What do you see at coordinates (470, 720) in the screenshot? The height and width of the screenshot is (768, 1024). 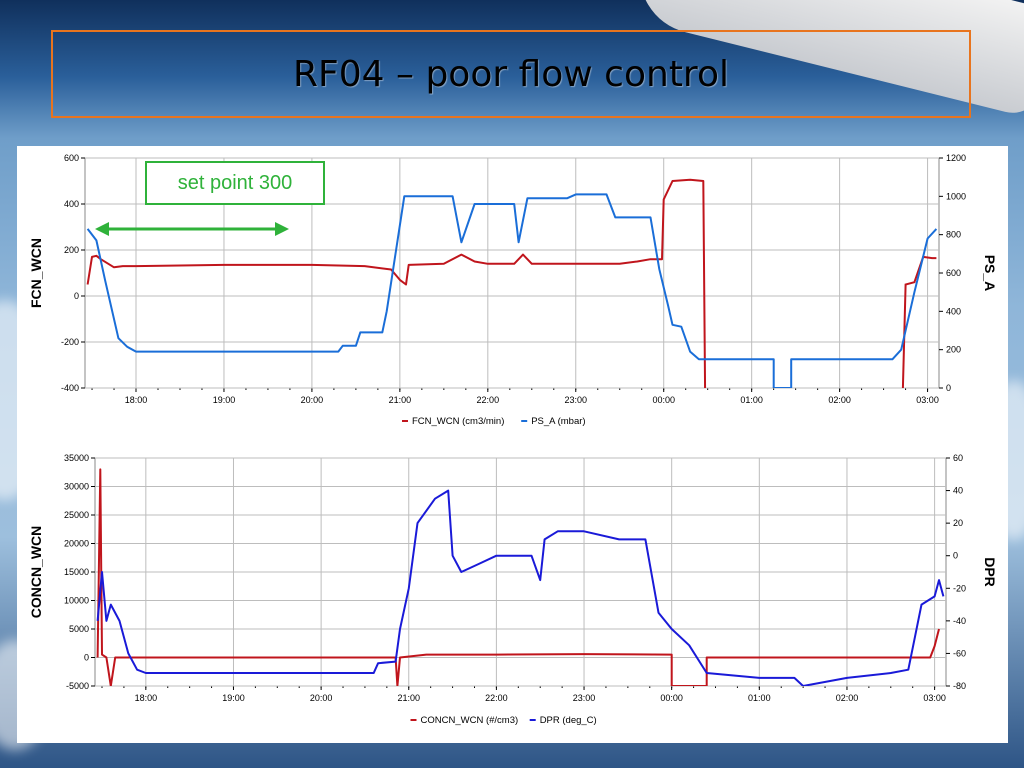 I see `legend-entry: CONCN_WCN (#/cm3)` at bounding box center [470, 720].